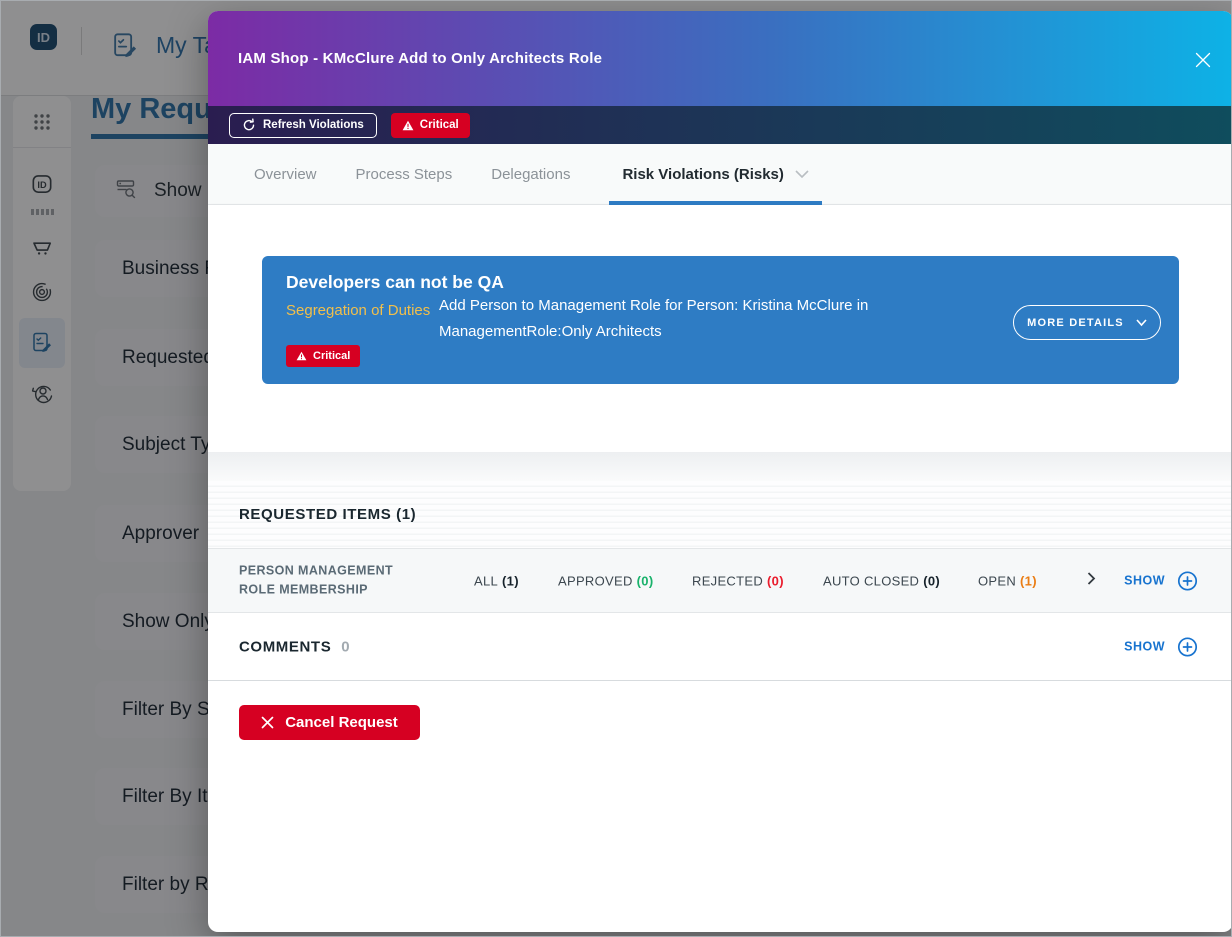 This screenshot has height=937, width=1232. Describe the element at coordinates (404, 174) in the screenshot. I see `tab-process-steps: Process Steps` at that location.